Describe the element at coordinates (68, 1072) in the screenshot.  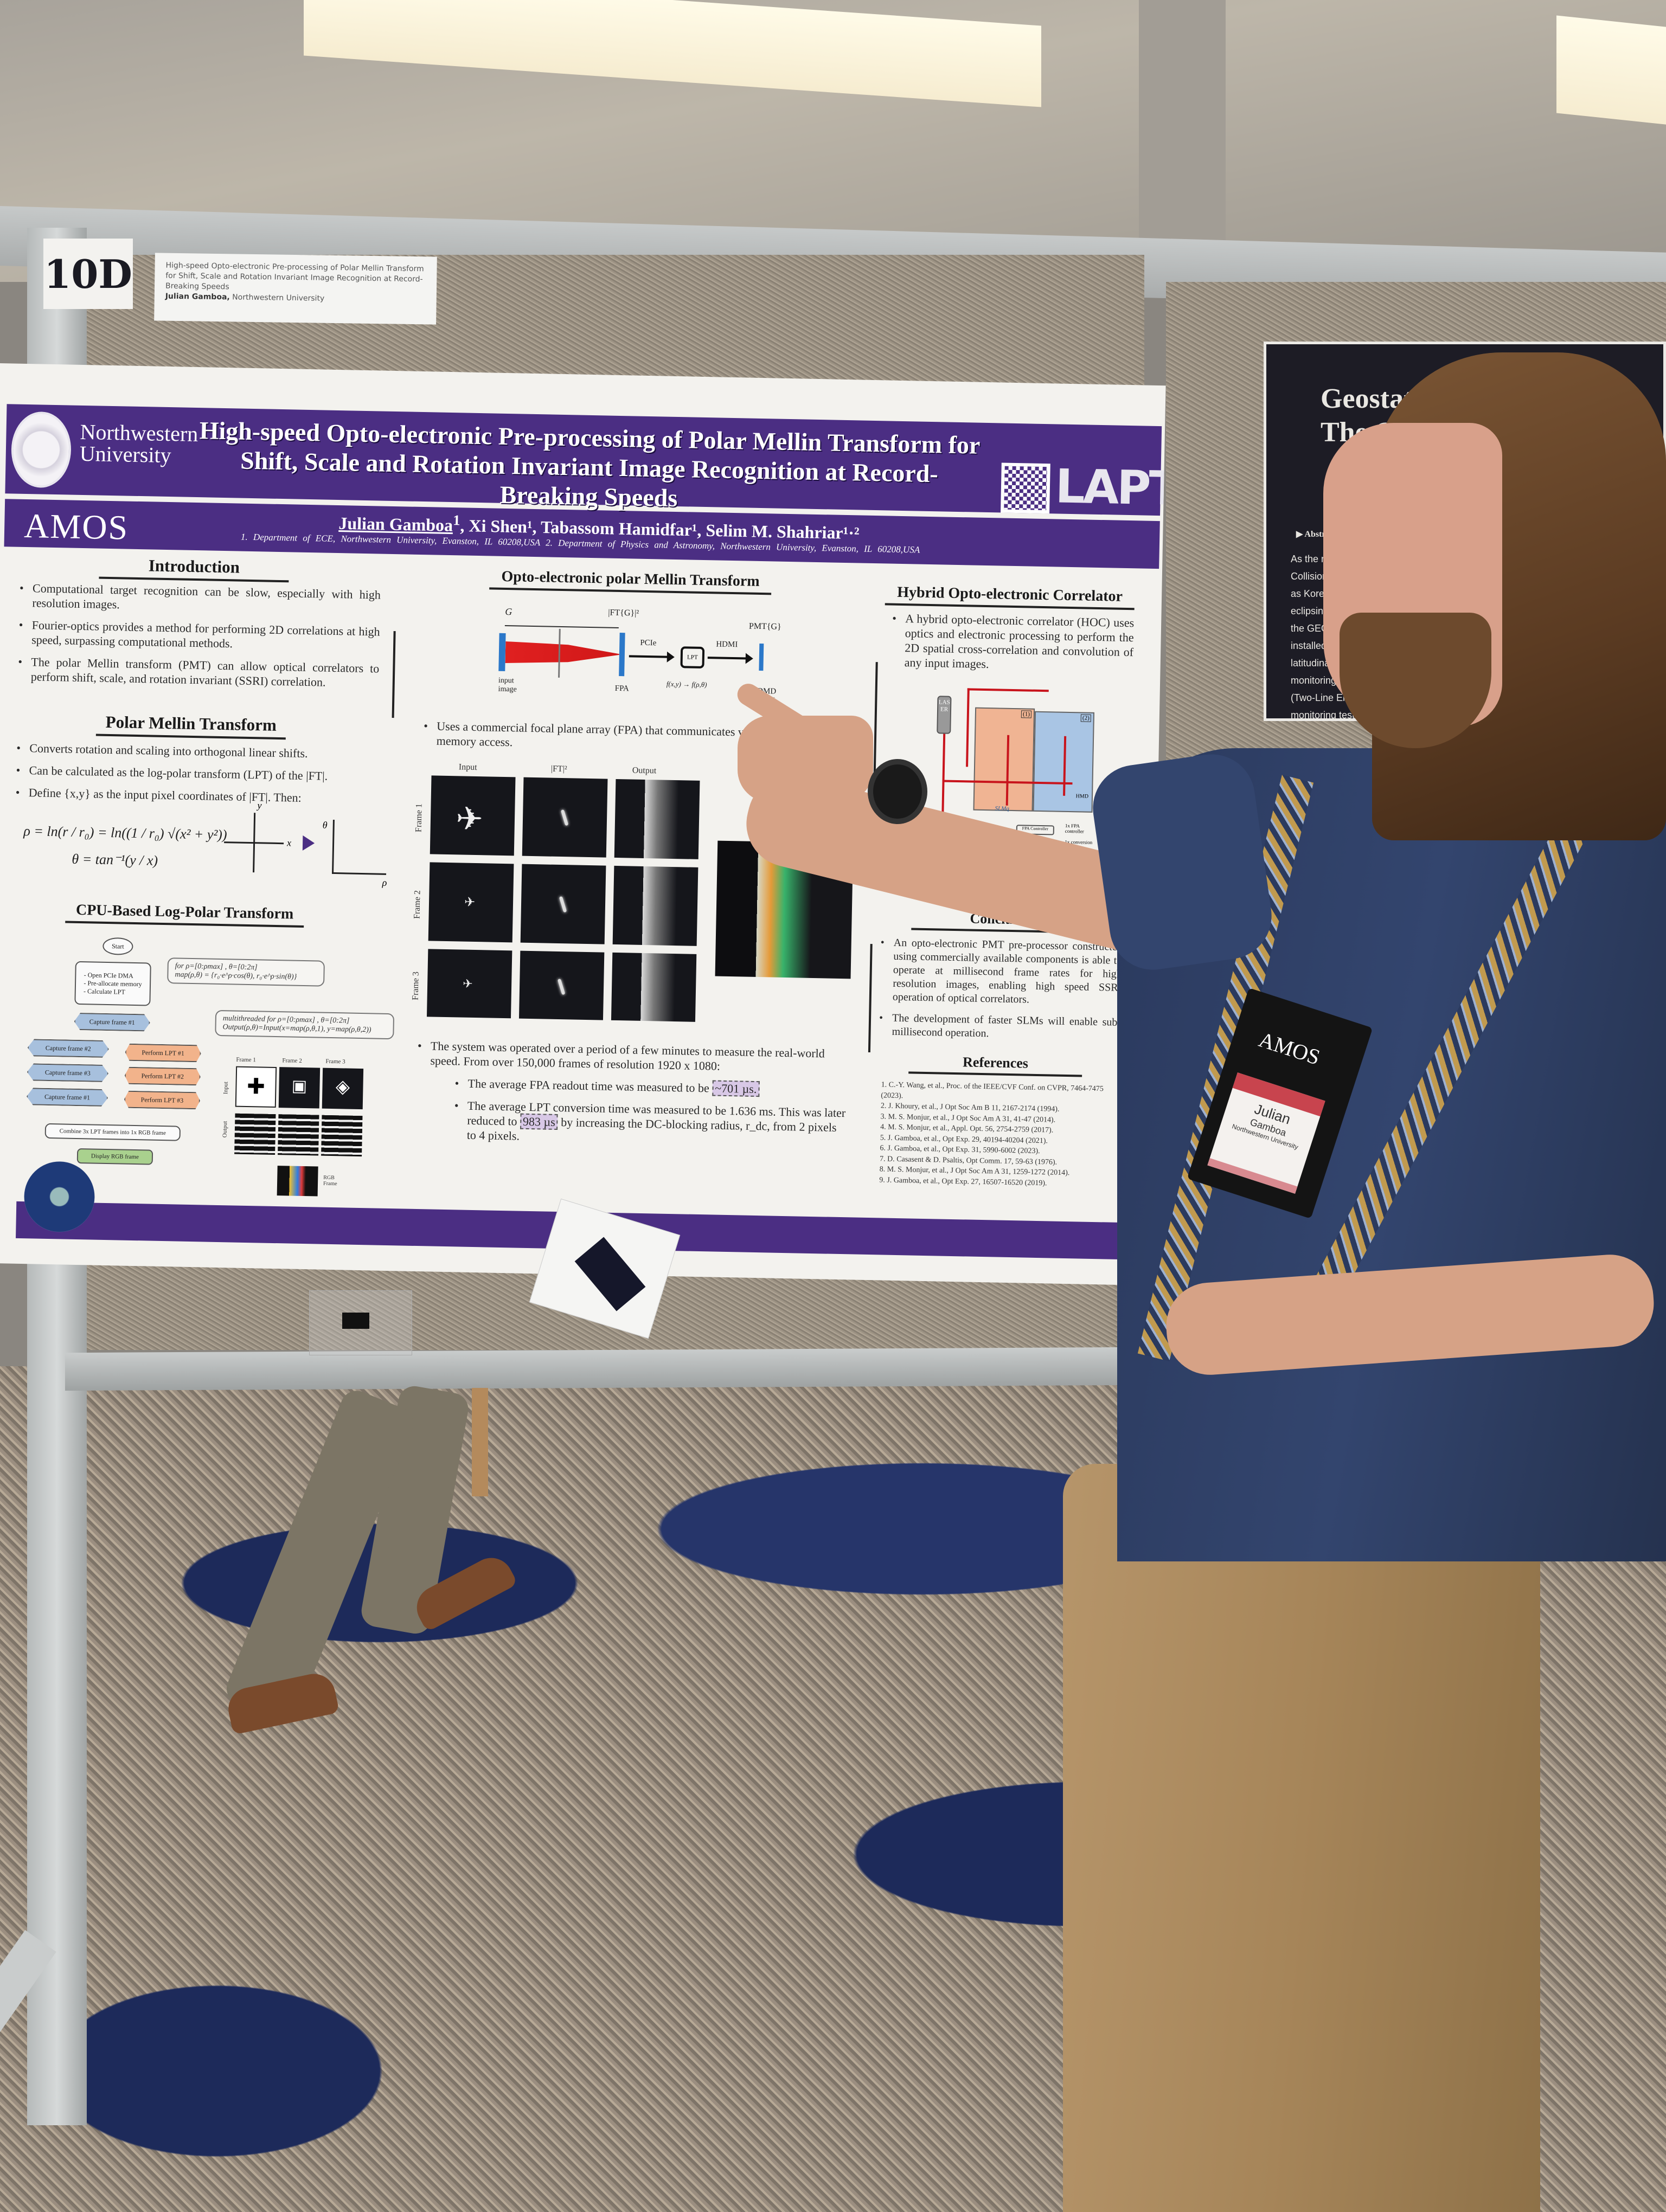
I see `flowchart-capture-3: Capture frame #3` at that location.